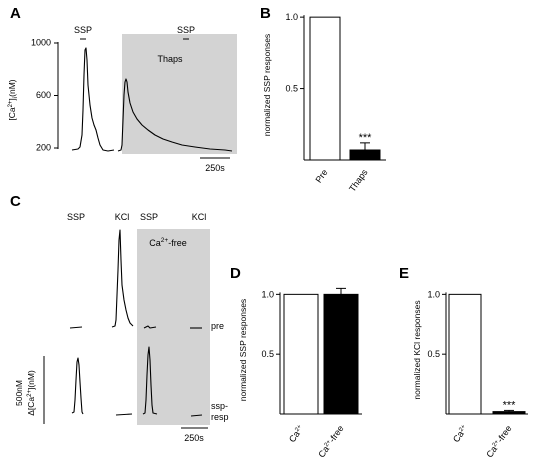 The image size is (546, 475). I want to click on c-stim-label-kcl-1: KCl, so click(122, 217).